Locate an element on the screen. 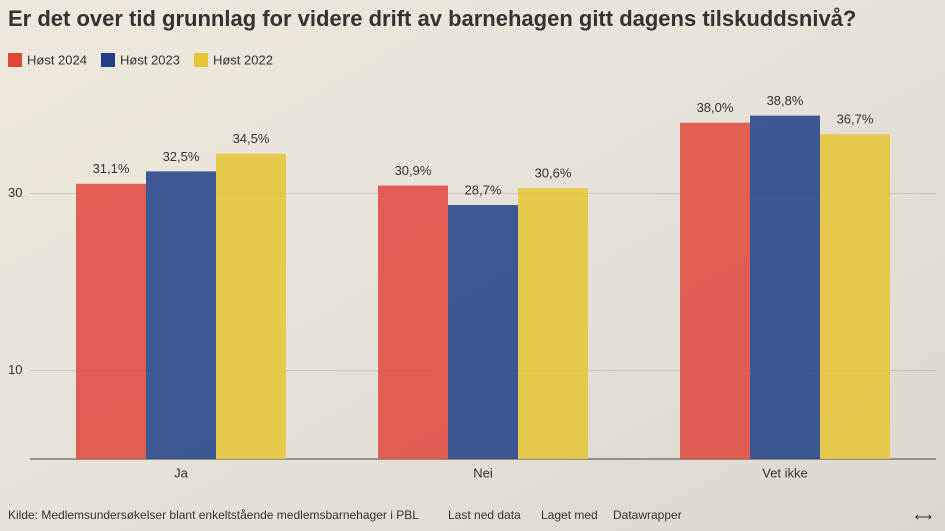 The image size is (945, 531). value-label: 32,5% is located at coordinates (181, 156).